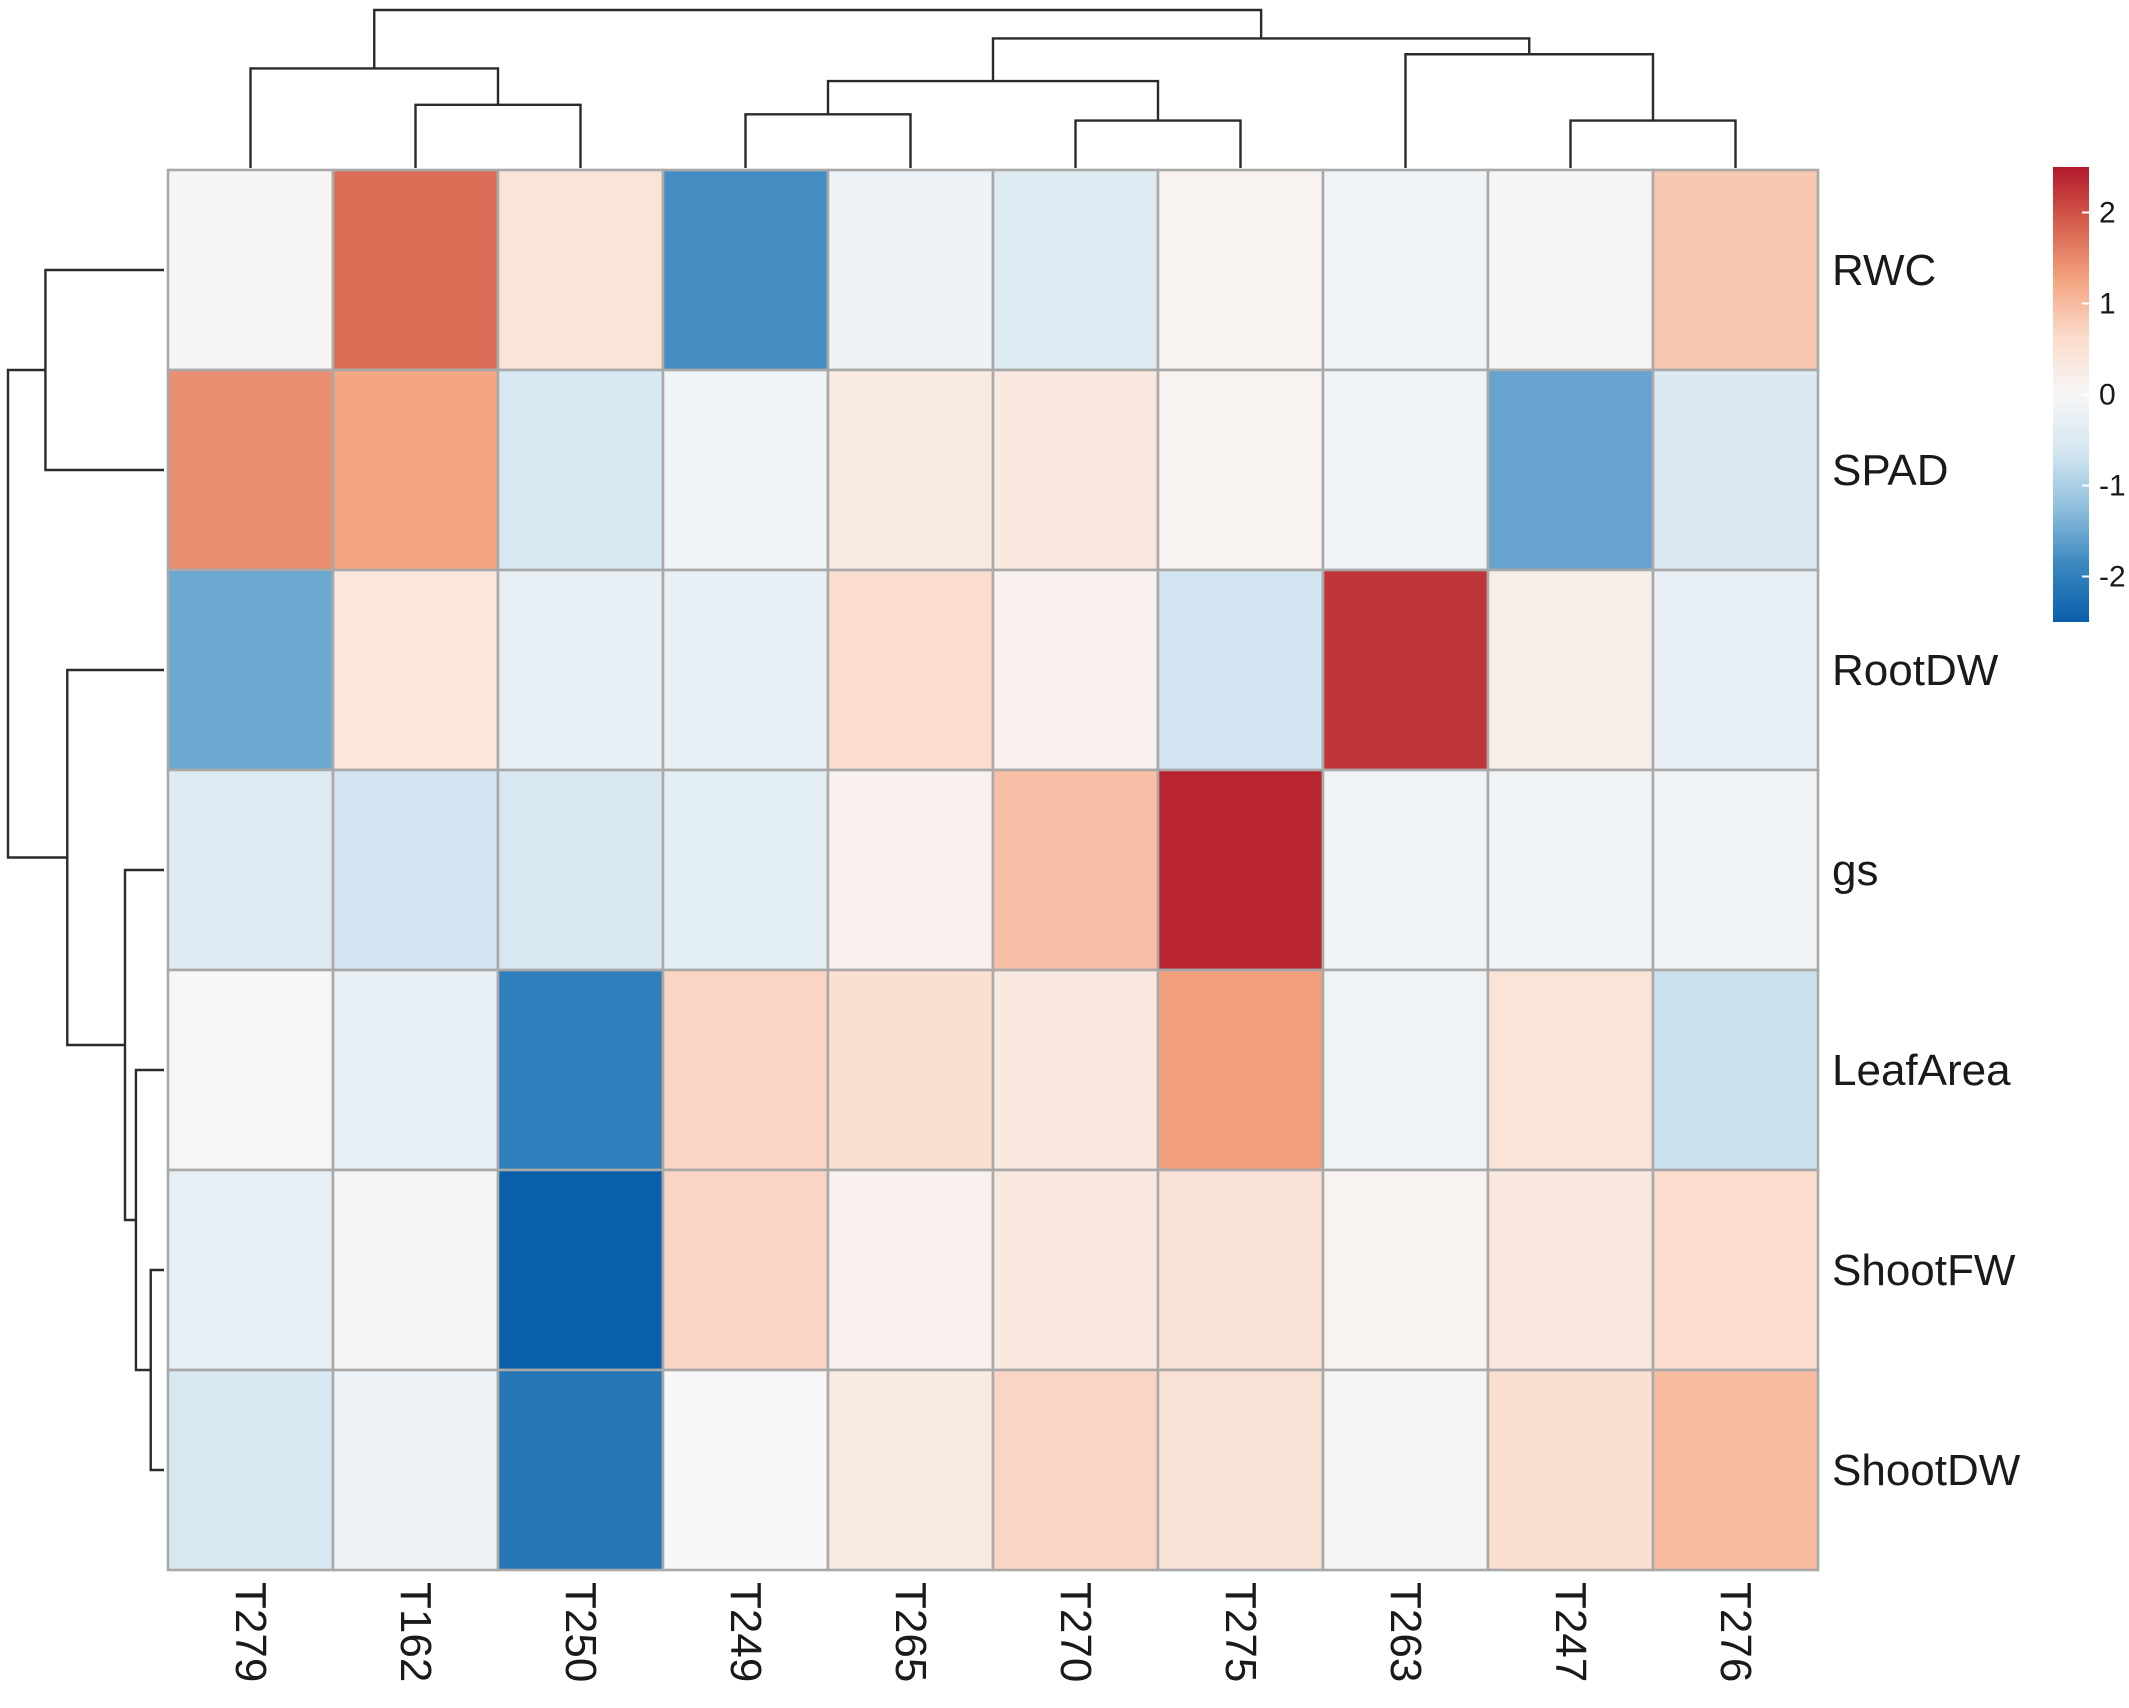  I want to click on heatmap-cell-ShootFW-T250, so click(580, 1270).